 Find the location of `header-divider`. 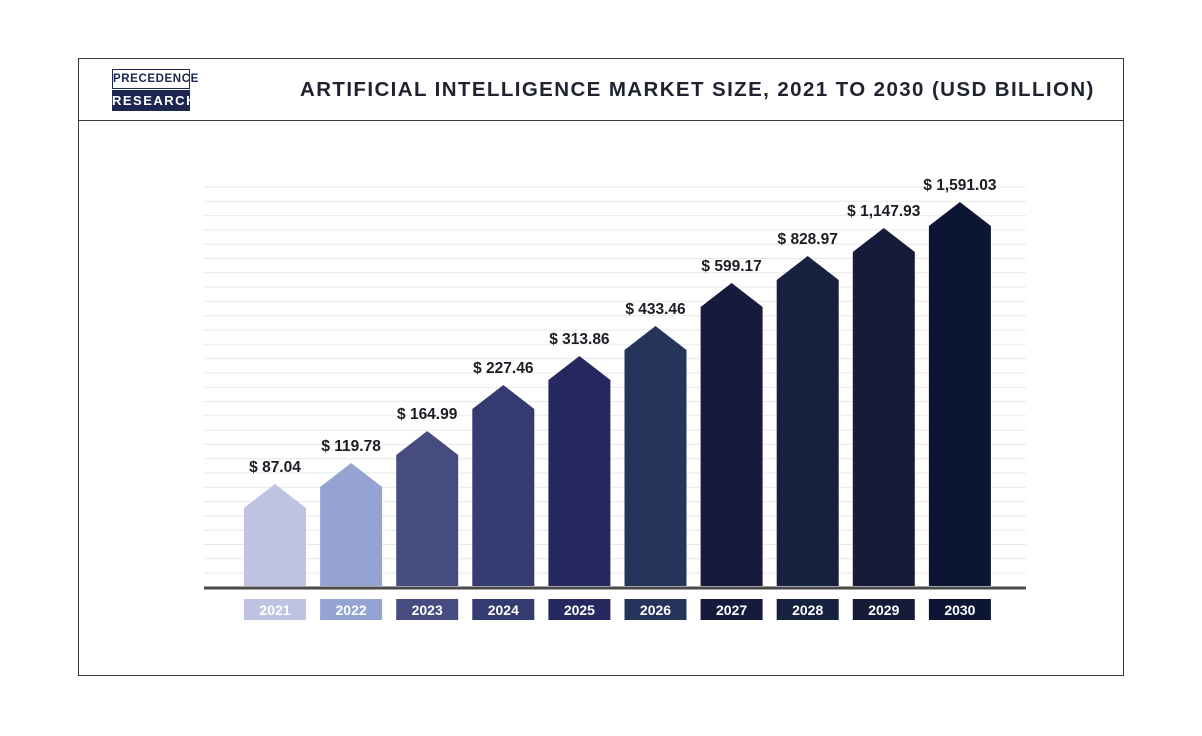

header-divider is located at coordinates (601, 120).